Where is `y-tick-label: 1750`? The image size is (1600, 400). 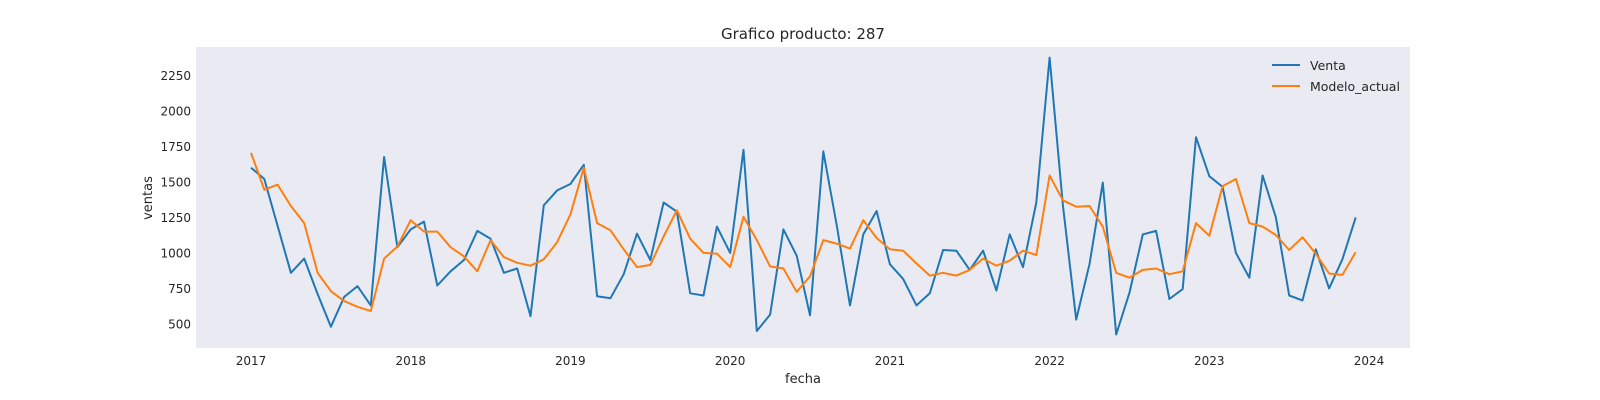 y-tick-label: 1750 is located at coordinates (175, 147).